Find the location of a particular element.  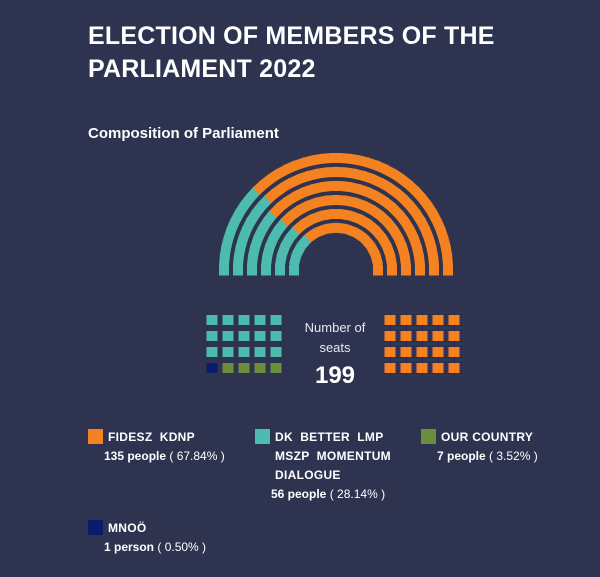

seats-total: 199 is located at coordinates (335, 375).